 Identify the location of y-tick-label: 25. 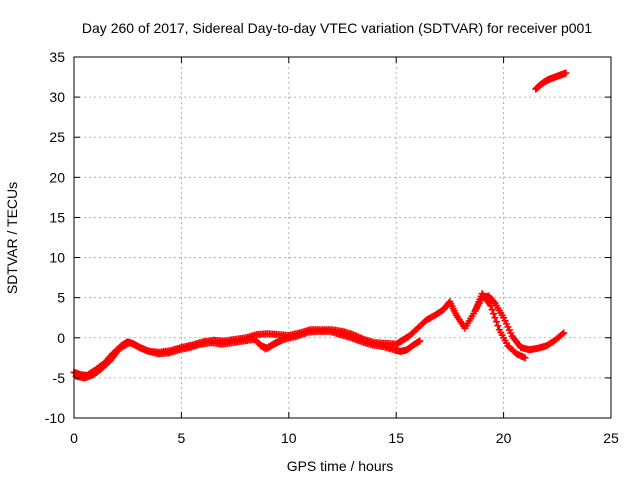
(57, 137).